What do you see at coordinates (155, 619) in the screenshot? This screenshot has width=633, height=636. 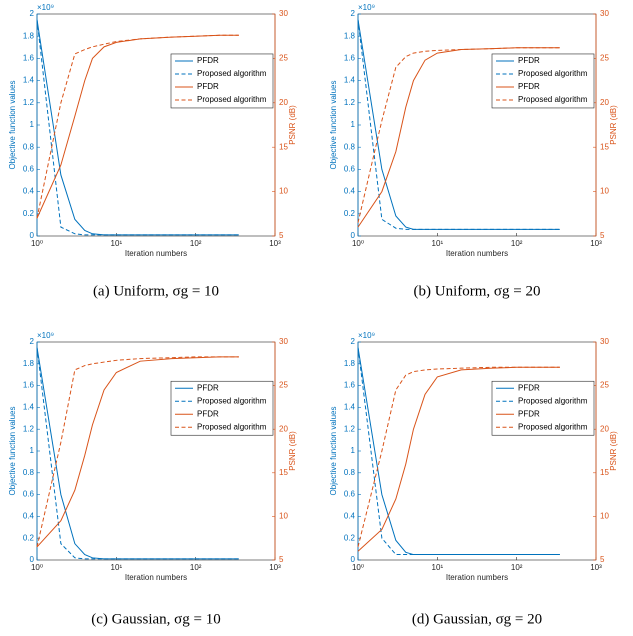 I see `caption: (c) Gaussian, σg = 10` at bounding box center [155, 619].